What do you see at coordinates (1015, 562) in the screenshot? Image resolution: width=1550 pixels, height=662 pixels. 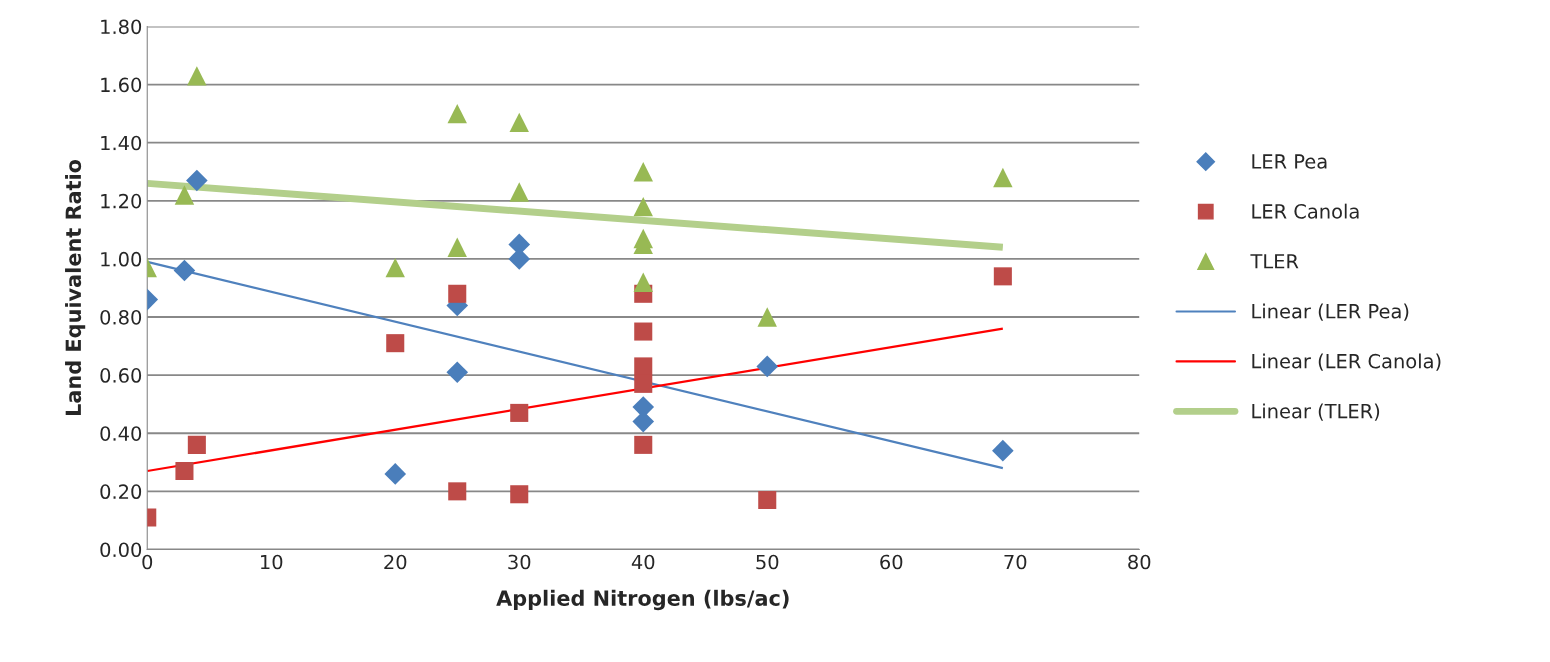 I see `x-tick-label: 70` at bounding box center [1015, 562].